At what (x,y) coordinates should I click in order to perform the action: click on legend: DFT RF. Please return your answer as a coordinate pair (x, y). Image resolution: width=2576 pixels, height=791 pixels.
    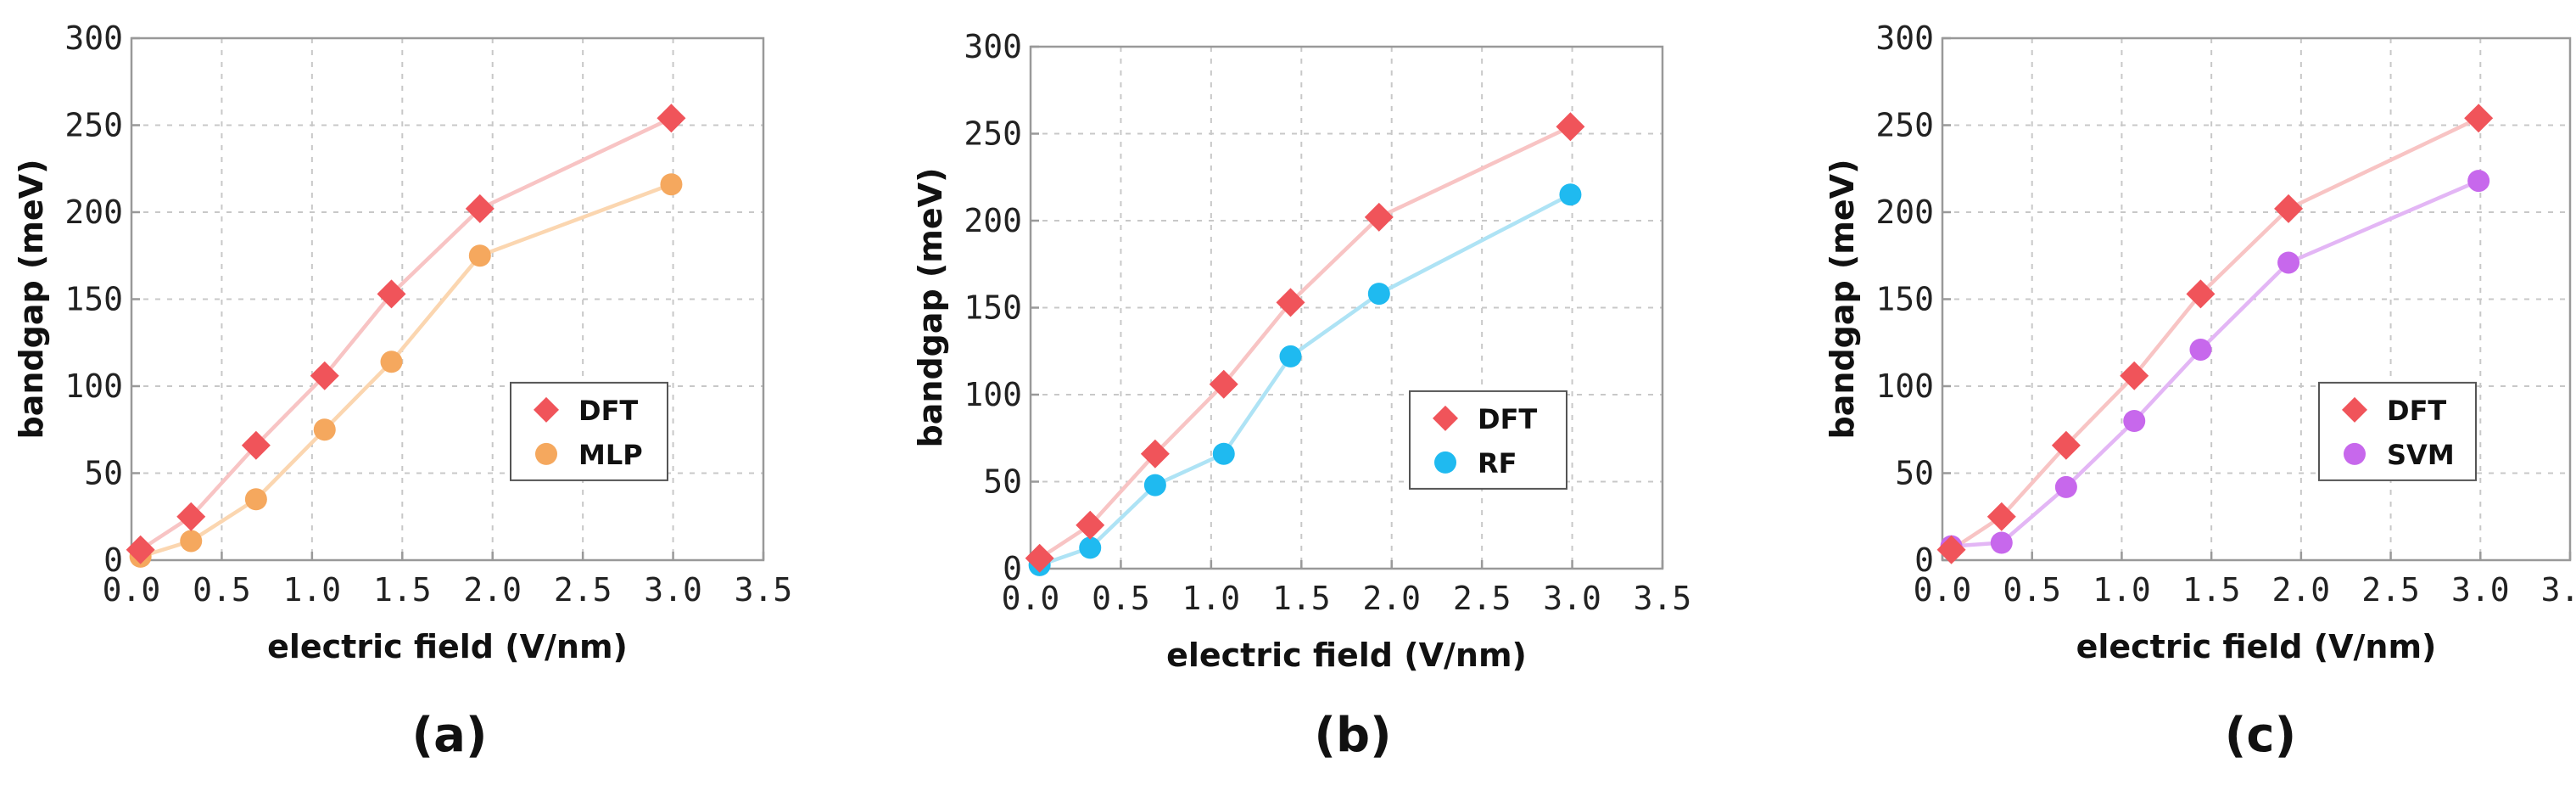
    Looking at the image, I should click on (1488, 440).